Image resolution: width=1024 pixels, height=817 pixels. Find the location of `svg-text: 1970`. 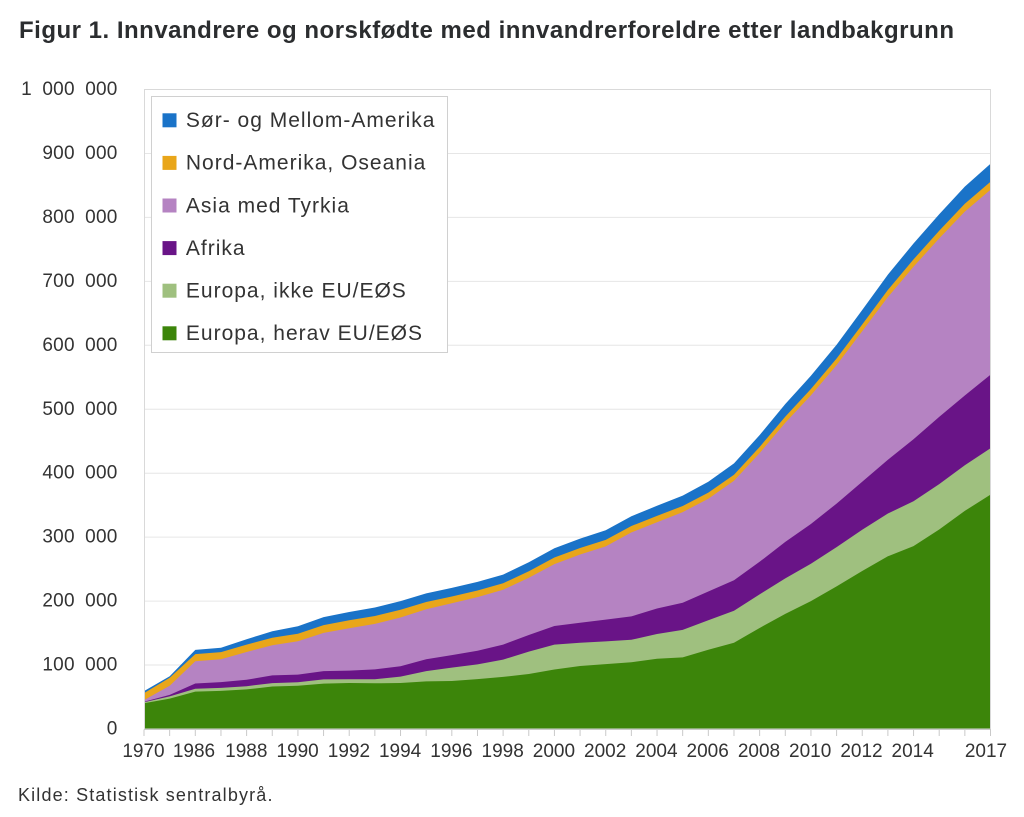

svg-text: 1970 is located at coordinates (143, 751).